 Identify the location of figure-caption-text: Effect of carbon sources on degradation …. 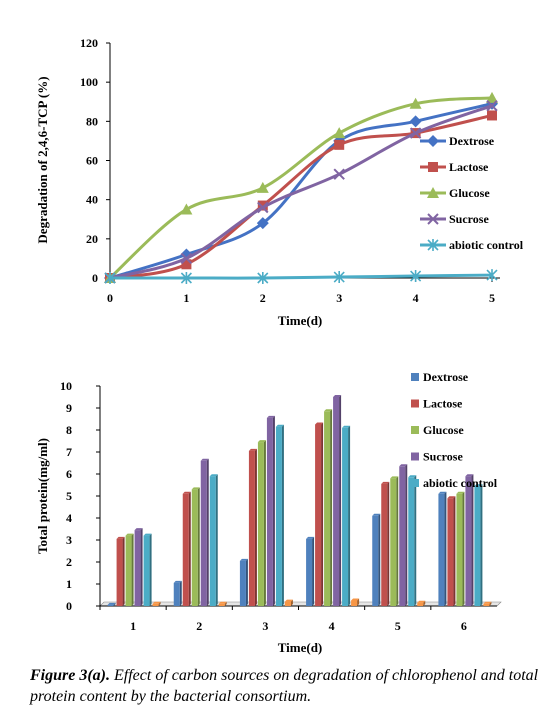
(284, 686).